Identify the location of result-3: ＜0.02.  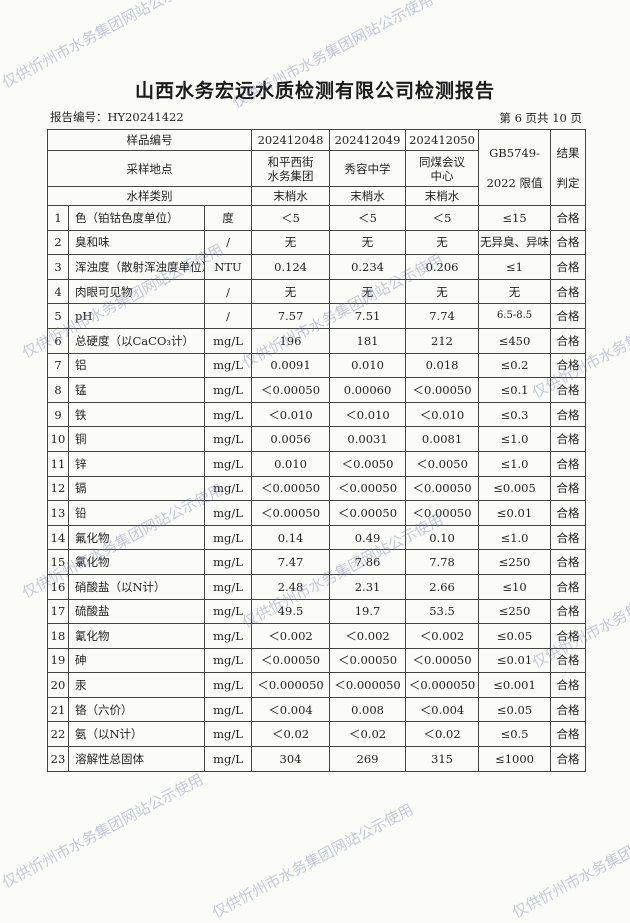
(442, 734).